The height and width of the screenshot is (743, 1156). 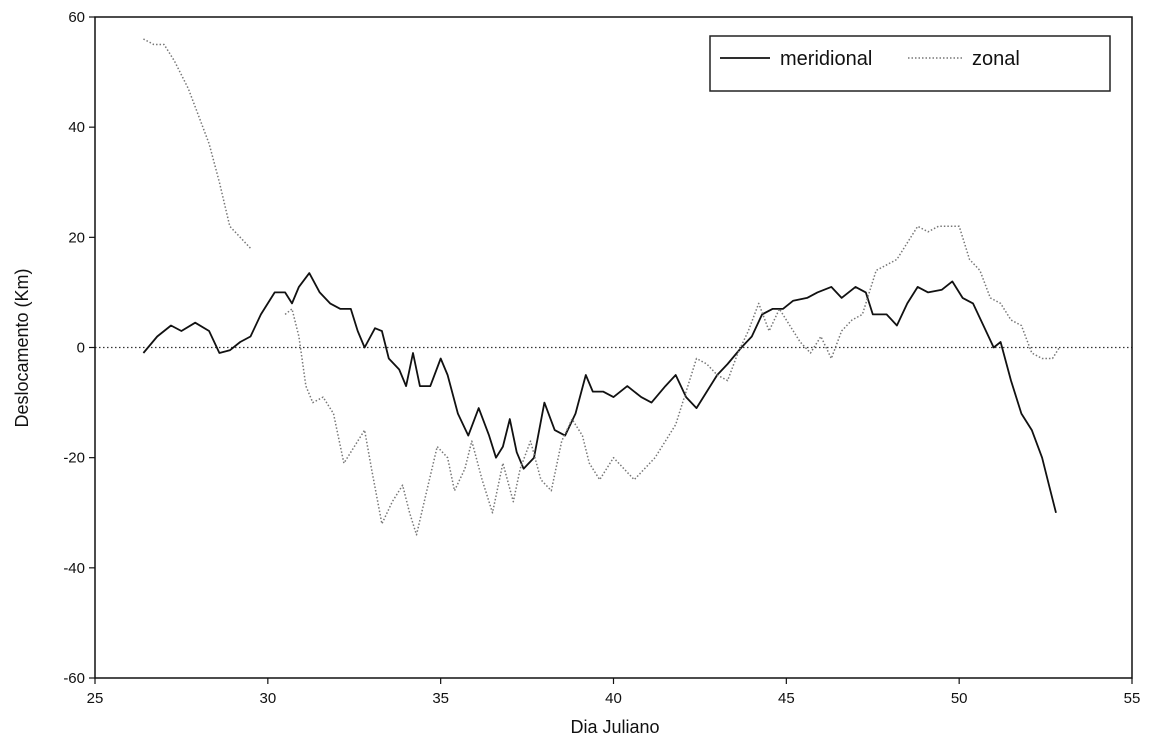 I want to click on legend: meridional zonal, so click(x=910, y=63).